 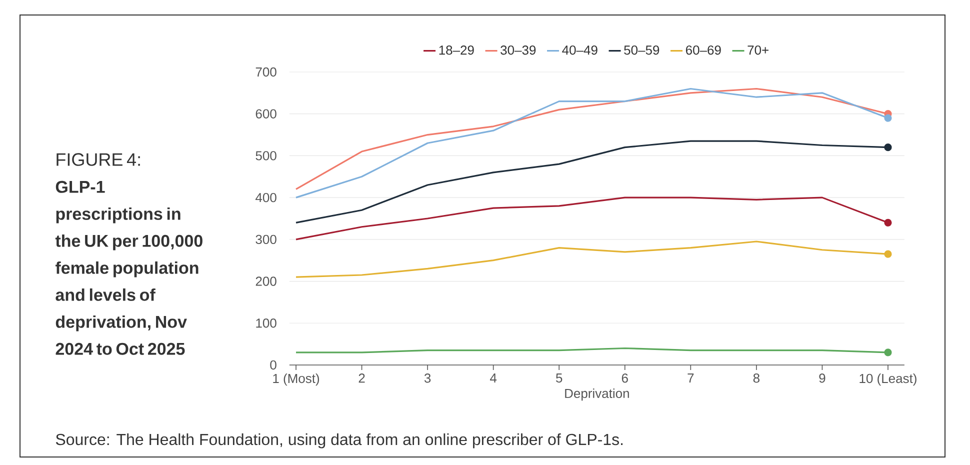 What do you see at coordinates (691, 378) in the screenshot?
I see `x-tick-label: 7` at bounding box center [691, 378].